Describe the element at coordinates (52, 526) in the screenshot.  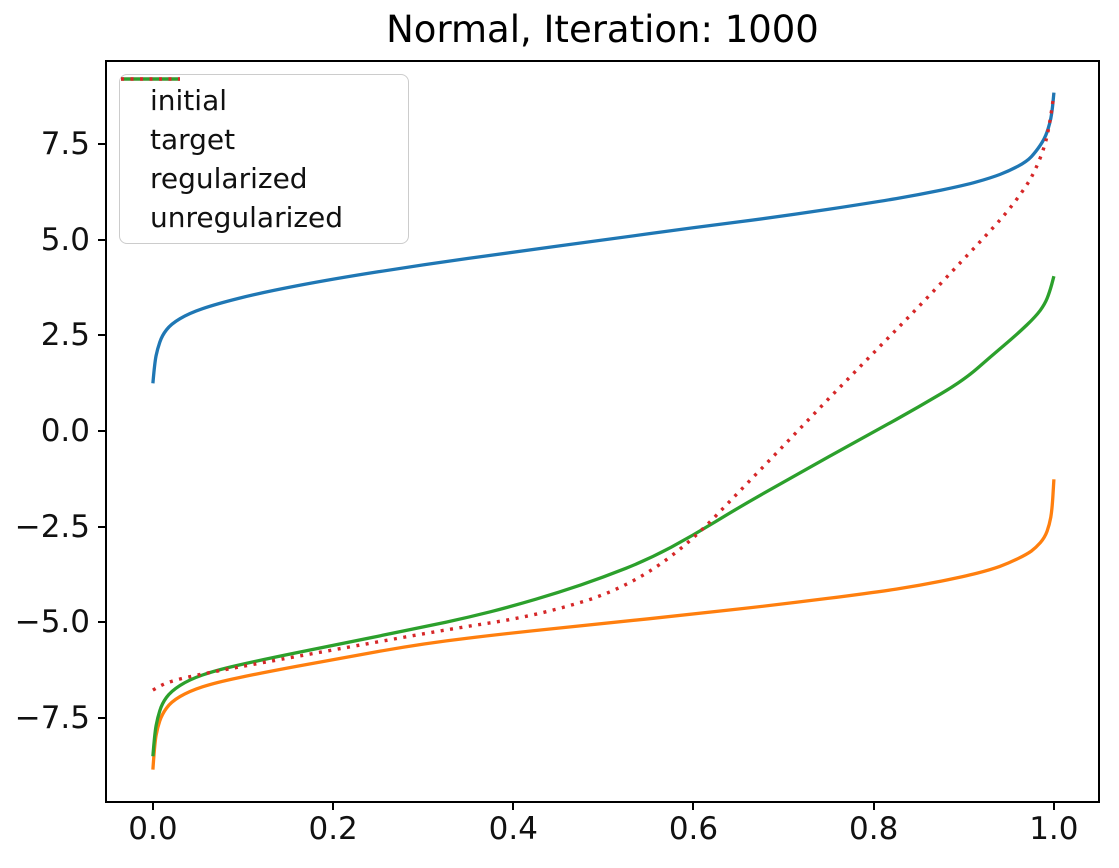
I see `y-tick-label: −2.5` at that location.